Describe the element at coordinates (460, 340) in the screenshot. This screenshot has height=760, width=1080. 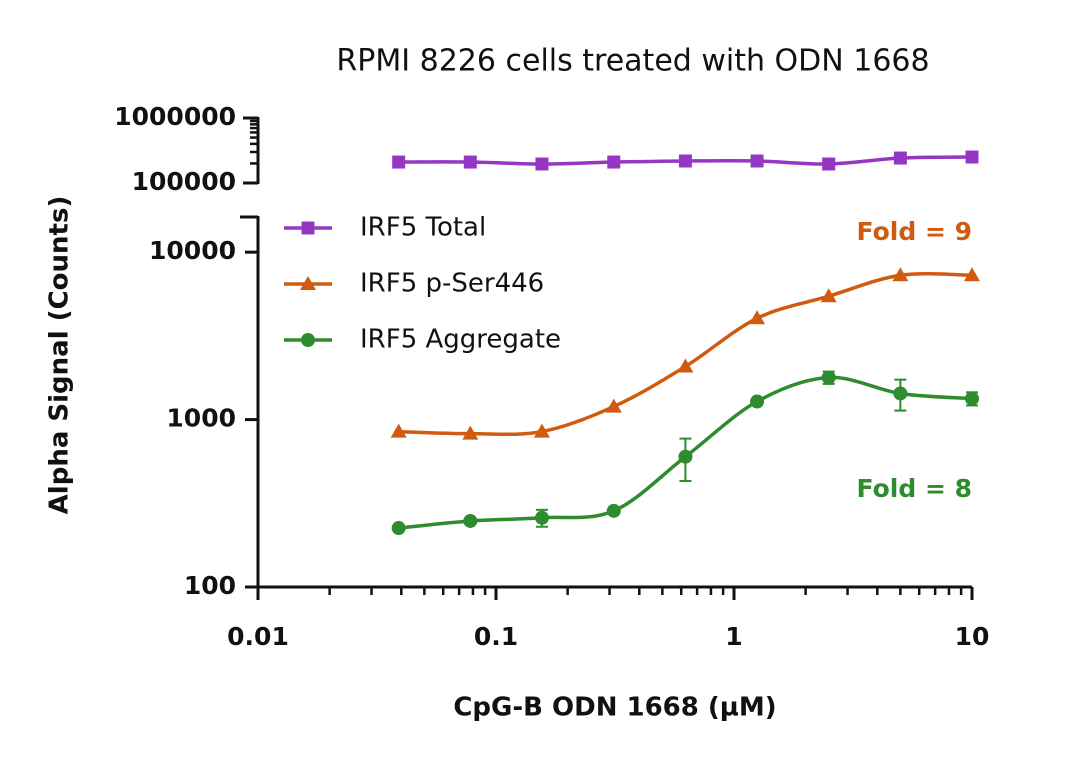
I see `legend-label: IRF5 Aggregate` at that location.